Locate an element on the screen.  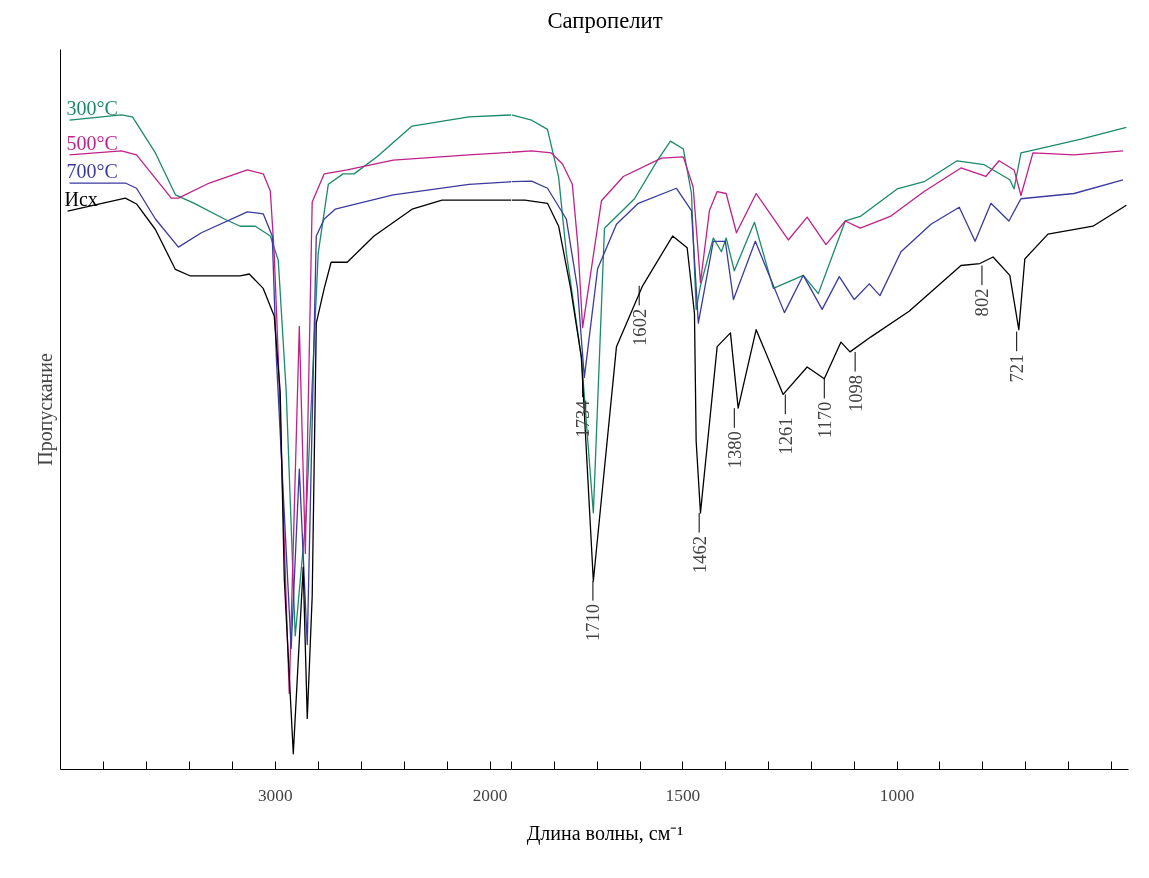
annotation: 1462 is located at coordinates (699, 554).